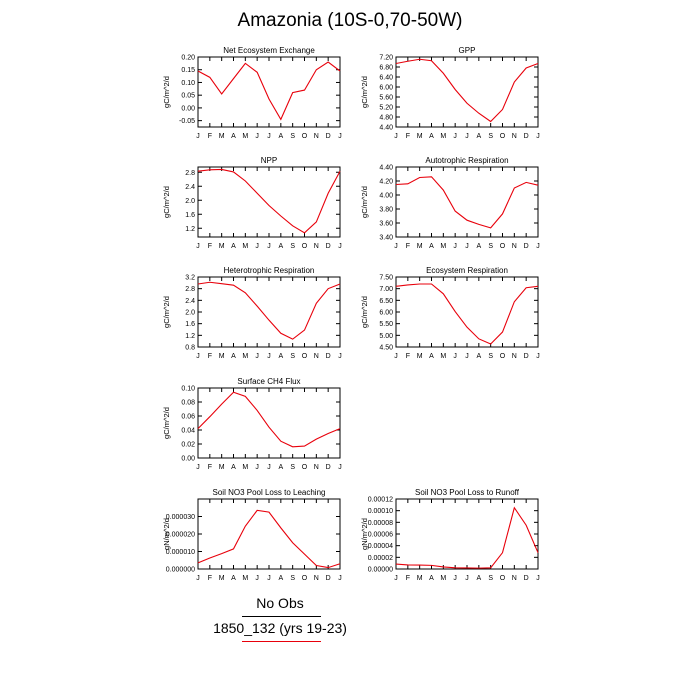 This screenshot has height=700, width=700. I want to click on y-tick-label: 0.00000, so click(380, 570).